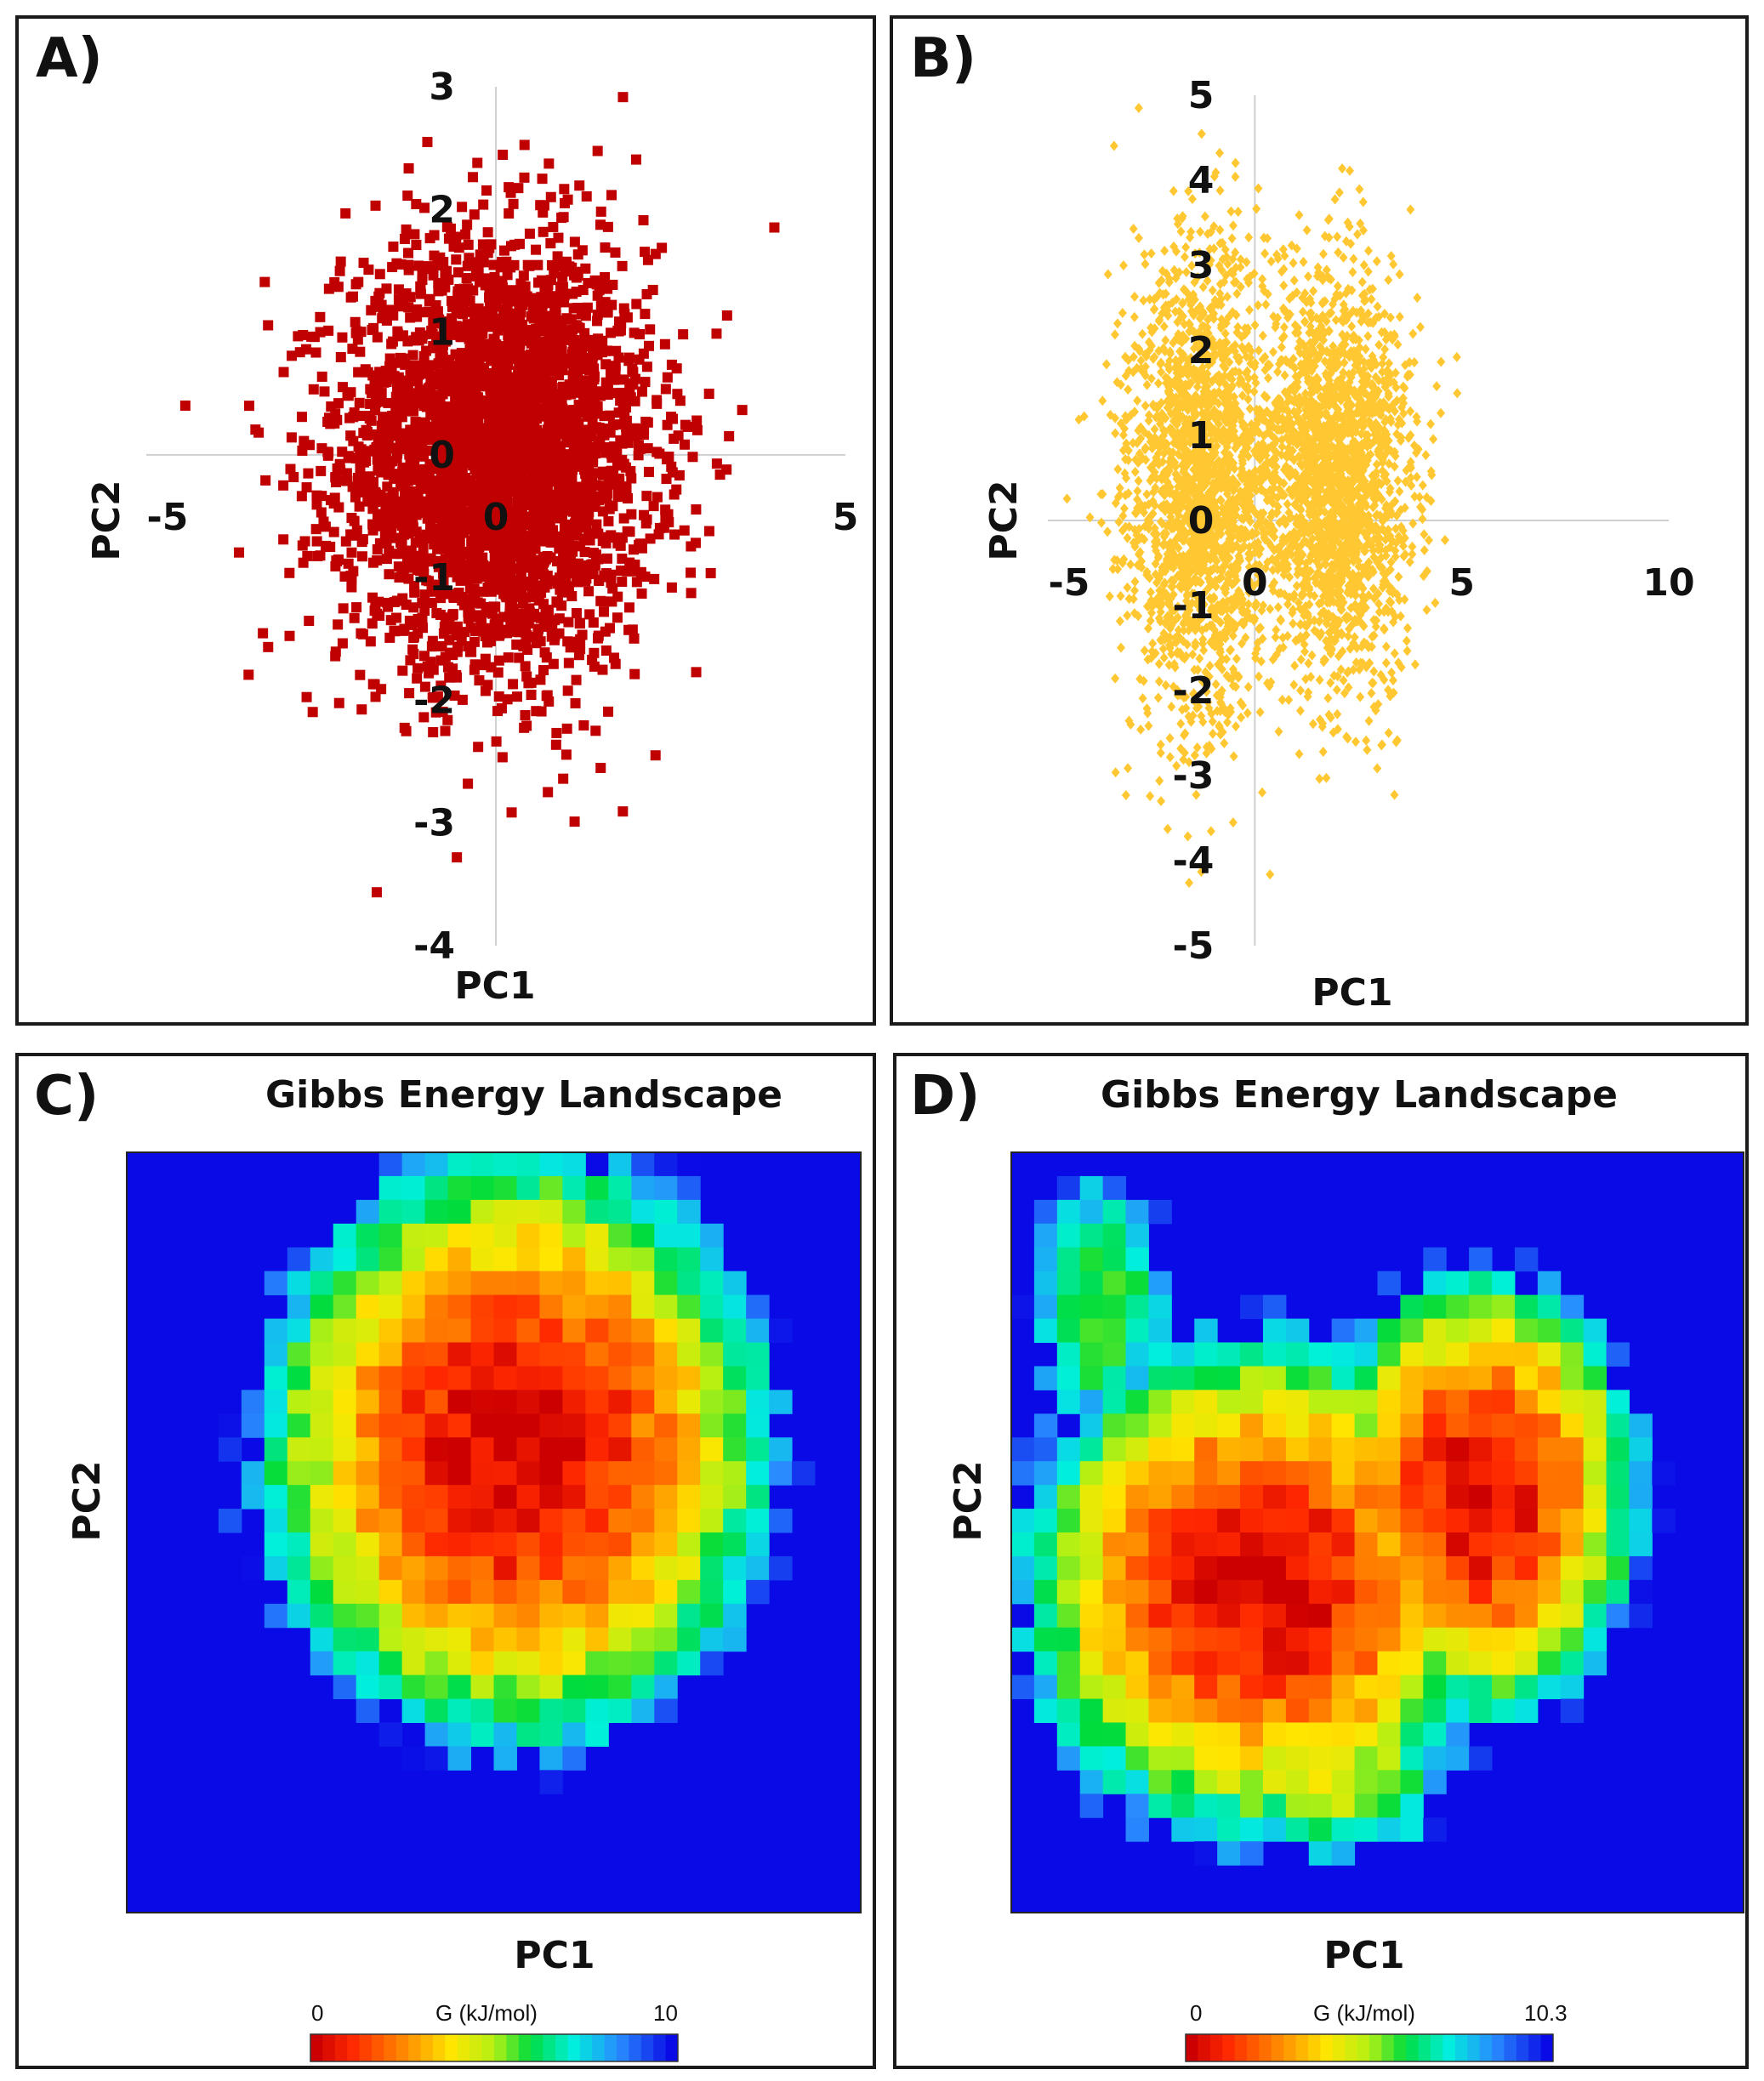 The image size is (1764, 2081). Describe the element at coordinates (442, 455) in the screenshot. I see `y-tick-label: 0` at that location.